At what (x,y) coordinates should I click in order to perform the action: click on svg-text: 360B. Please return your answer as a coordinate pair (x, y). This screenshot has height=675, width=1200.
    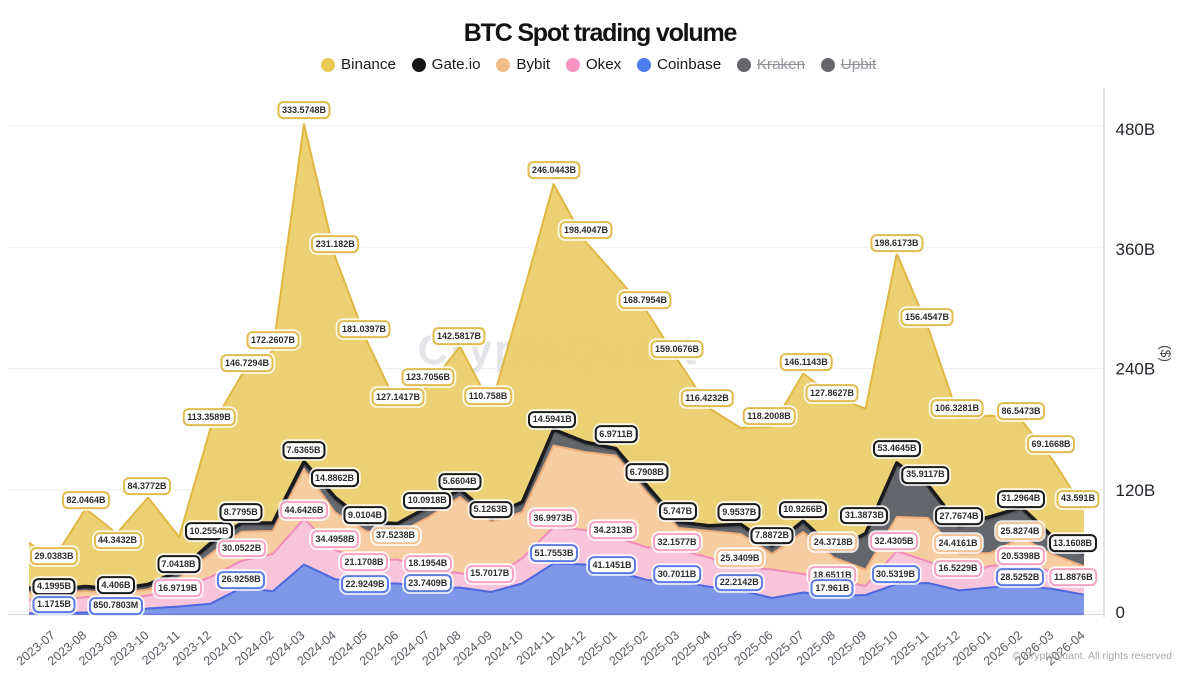
    Looking at the image, I should click on (1136, 249).